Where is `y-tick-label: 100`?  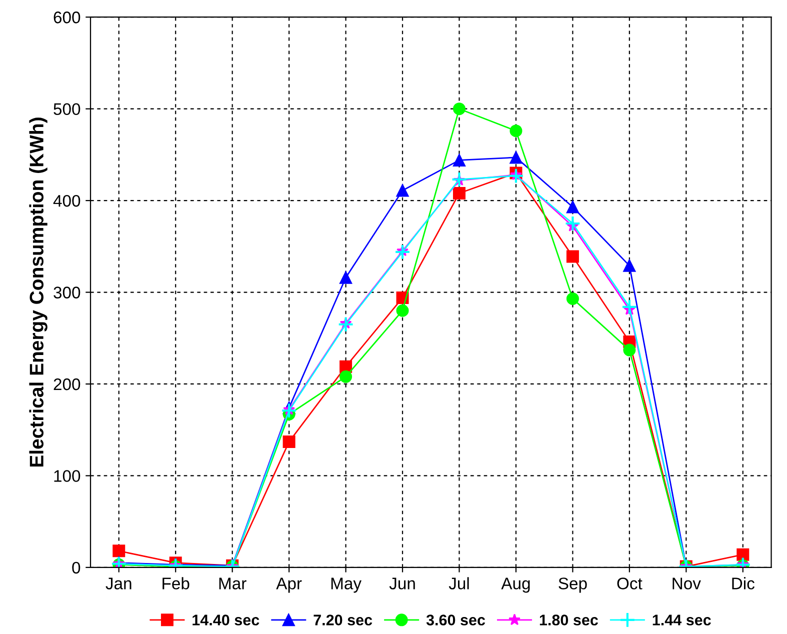 y-tick-label: 100 is located at coordinates (67, 476).